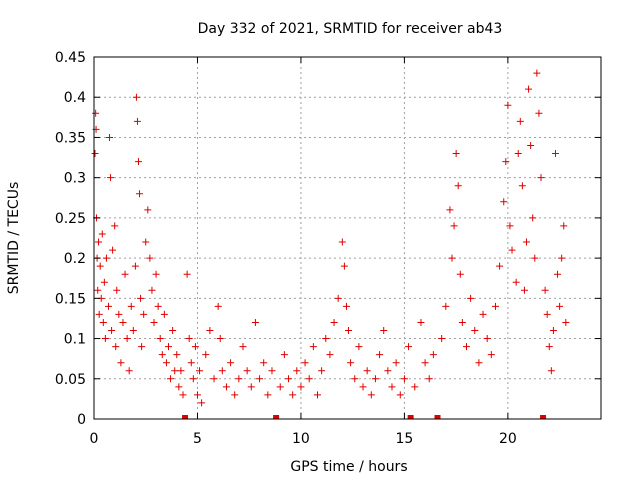 The image size is (640, 480). What do you see at coordinates (197, 439) in the screenshot?
I see `x-tick-label: 5` at bounding box center [197, 439].